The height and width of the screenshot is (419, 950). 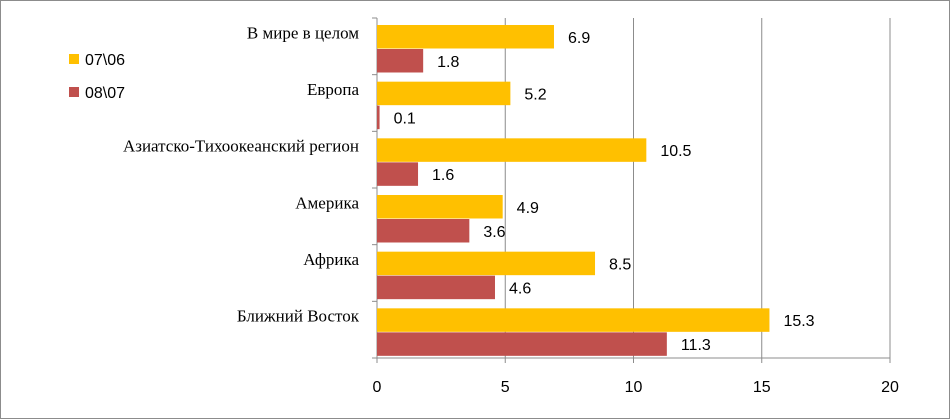 What do you see at coordinates (241, 146) in the screenshot?
I see `category-label: Азиатско-Тихоокеанский регион` at bounding box center [241, 146].